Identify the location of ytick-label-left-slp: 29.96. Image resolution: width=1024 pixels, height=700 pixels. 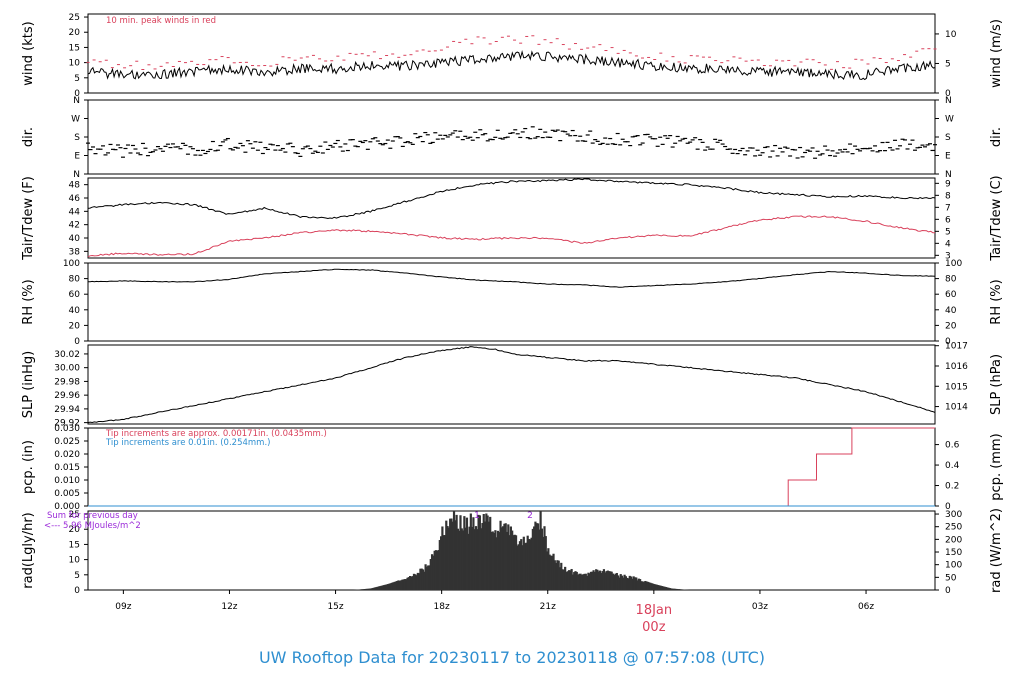
(67, 396).